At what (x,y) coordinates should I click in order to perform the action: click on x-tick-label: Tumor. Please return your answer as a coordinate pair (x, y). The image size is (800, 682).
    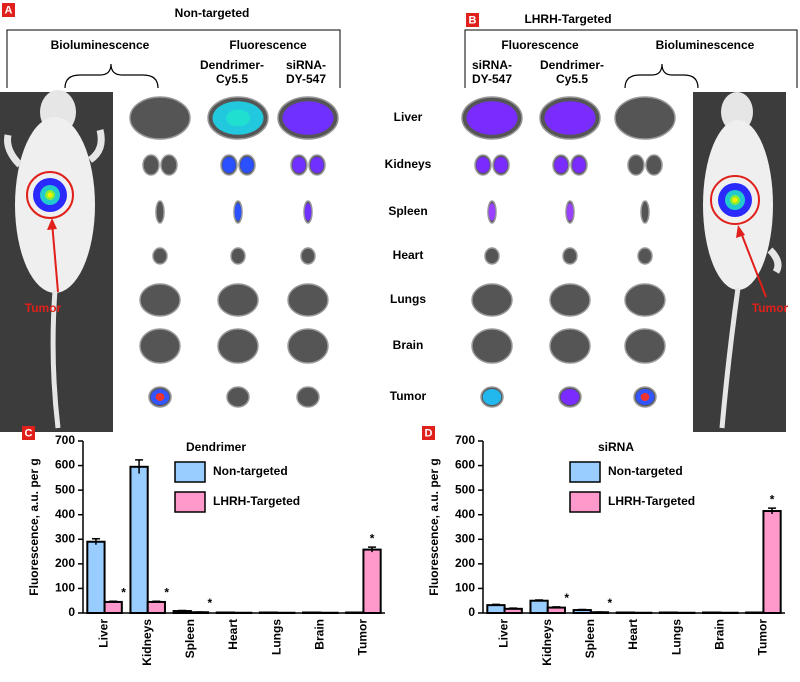
    Looking at the image, I should click on (363, 637).